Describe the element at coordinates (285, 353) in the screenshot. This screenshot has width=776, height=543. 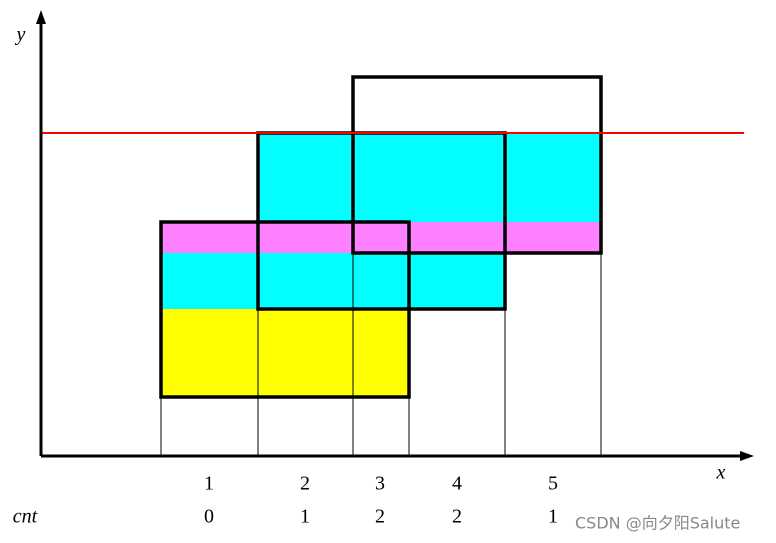
I see `yellow-region` at that location.